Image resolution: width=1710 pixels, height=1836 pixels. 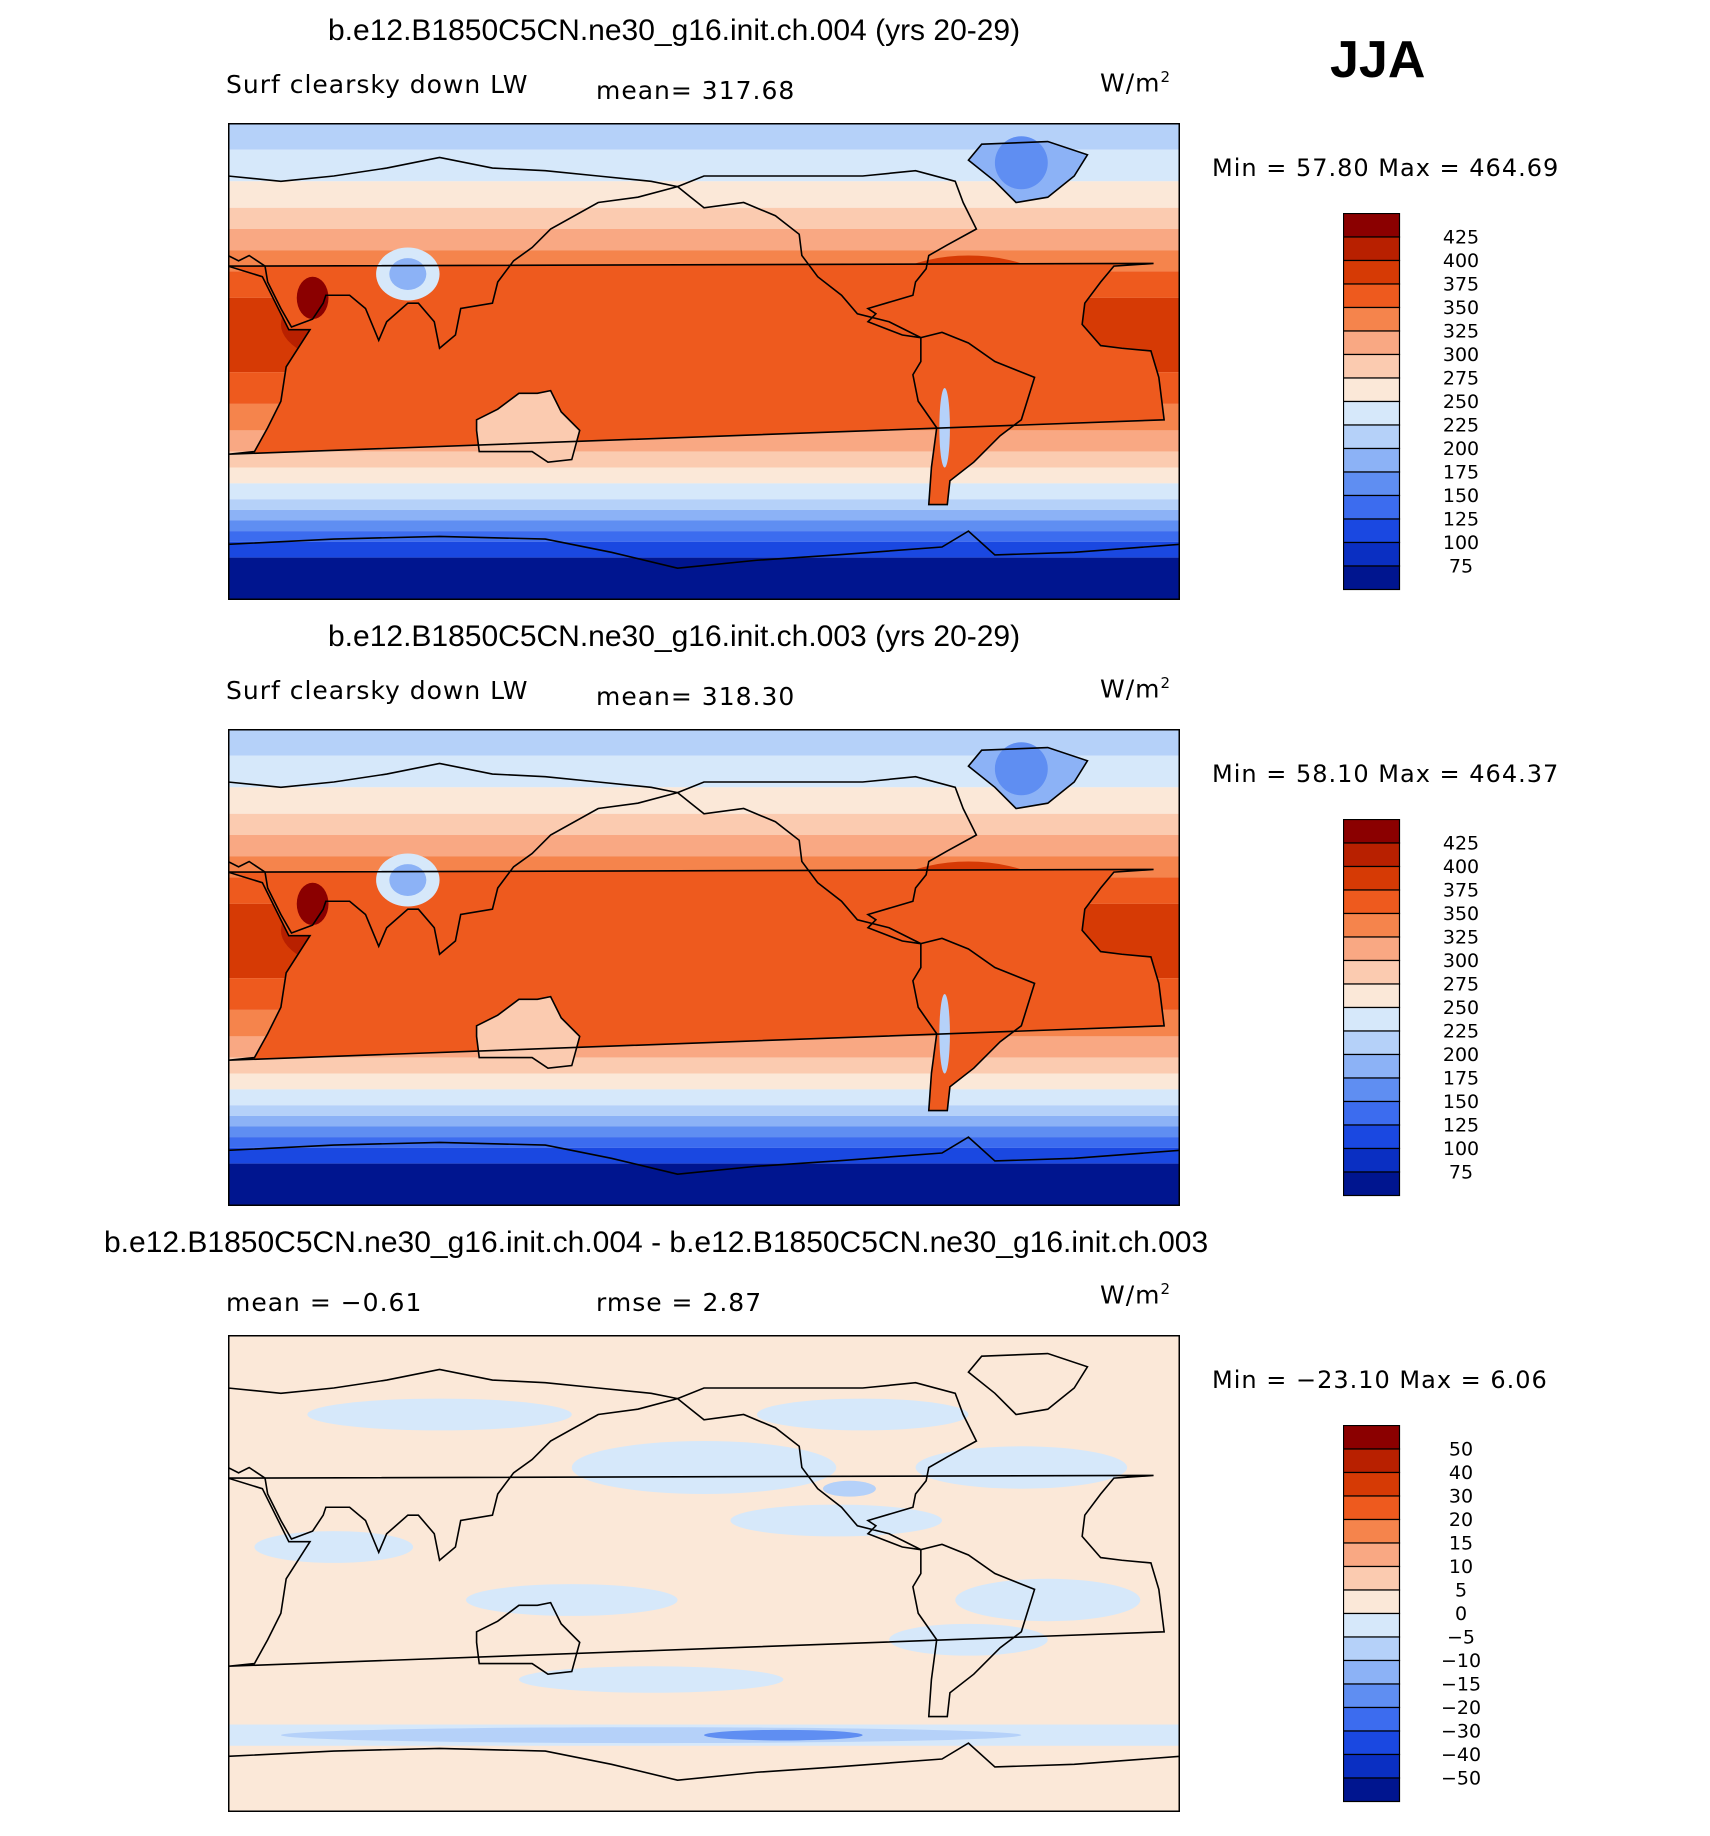 What do you see at coordinates (1461, 1497) in the screenshot?
I see `colorbar-tick-label: 30` at bounding box center [1461, 1497].